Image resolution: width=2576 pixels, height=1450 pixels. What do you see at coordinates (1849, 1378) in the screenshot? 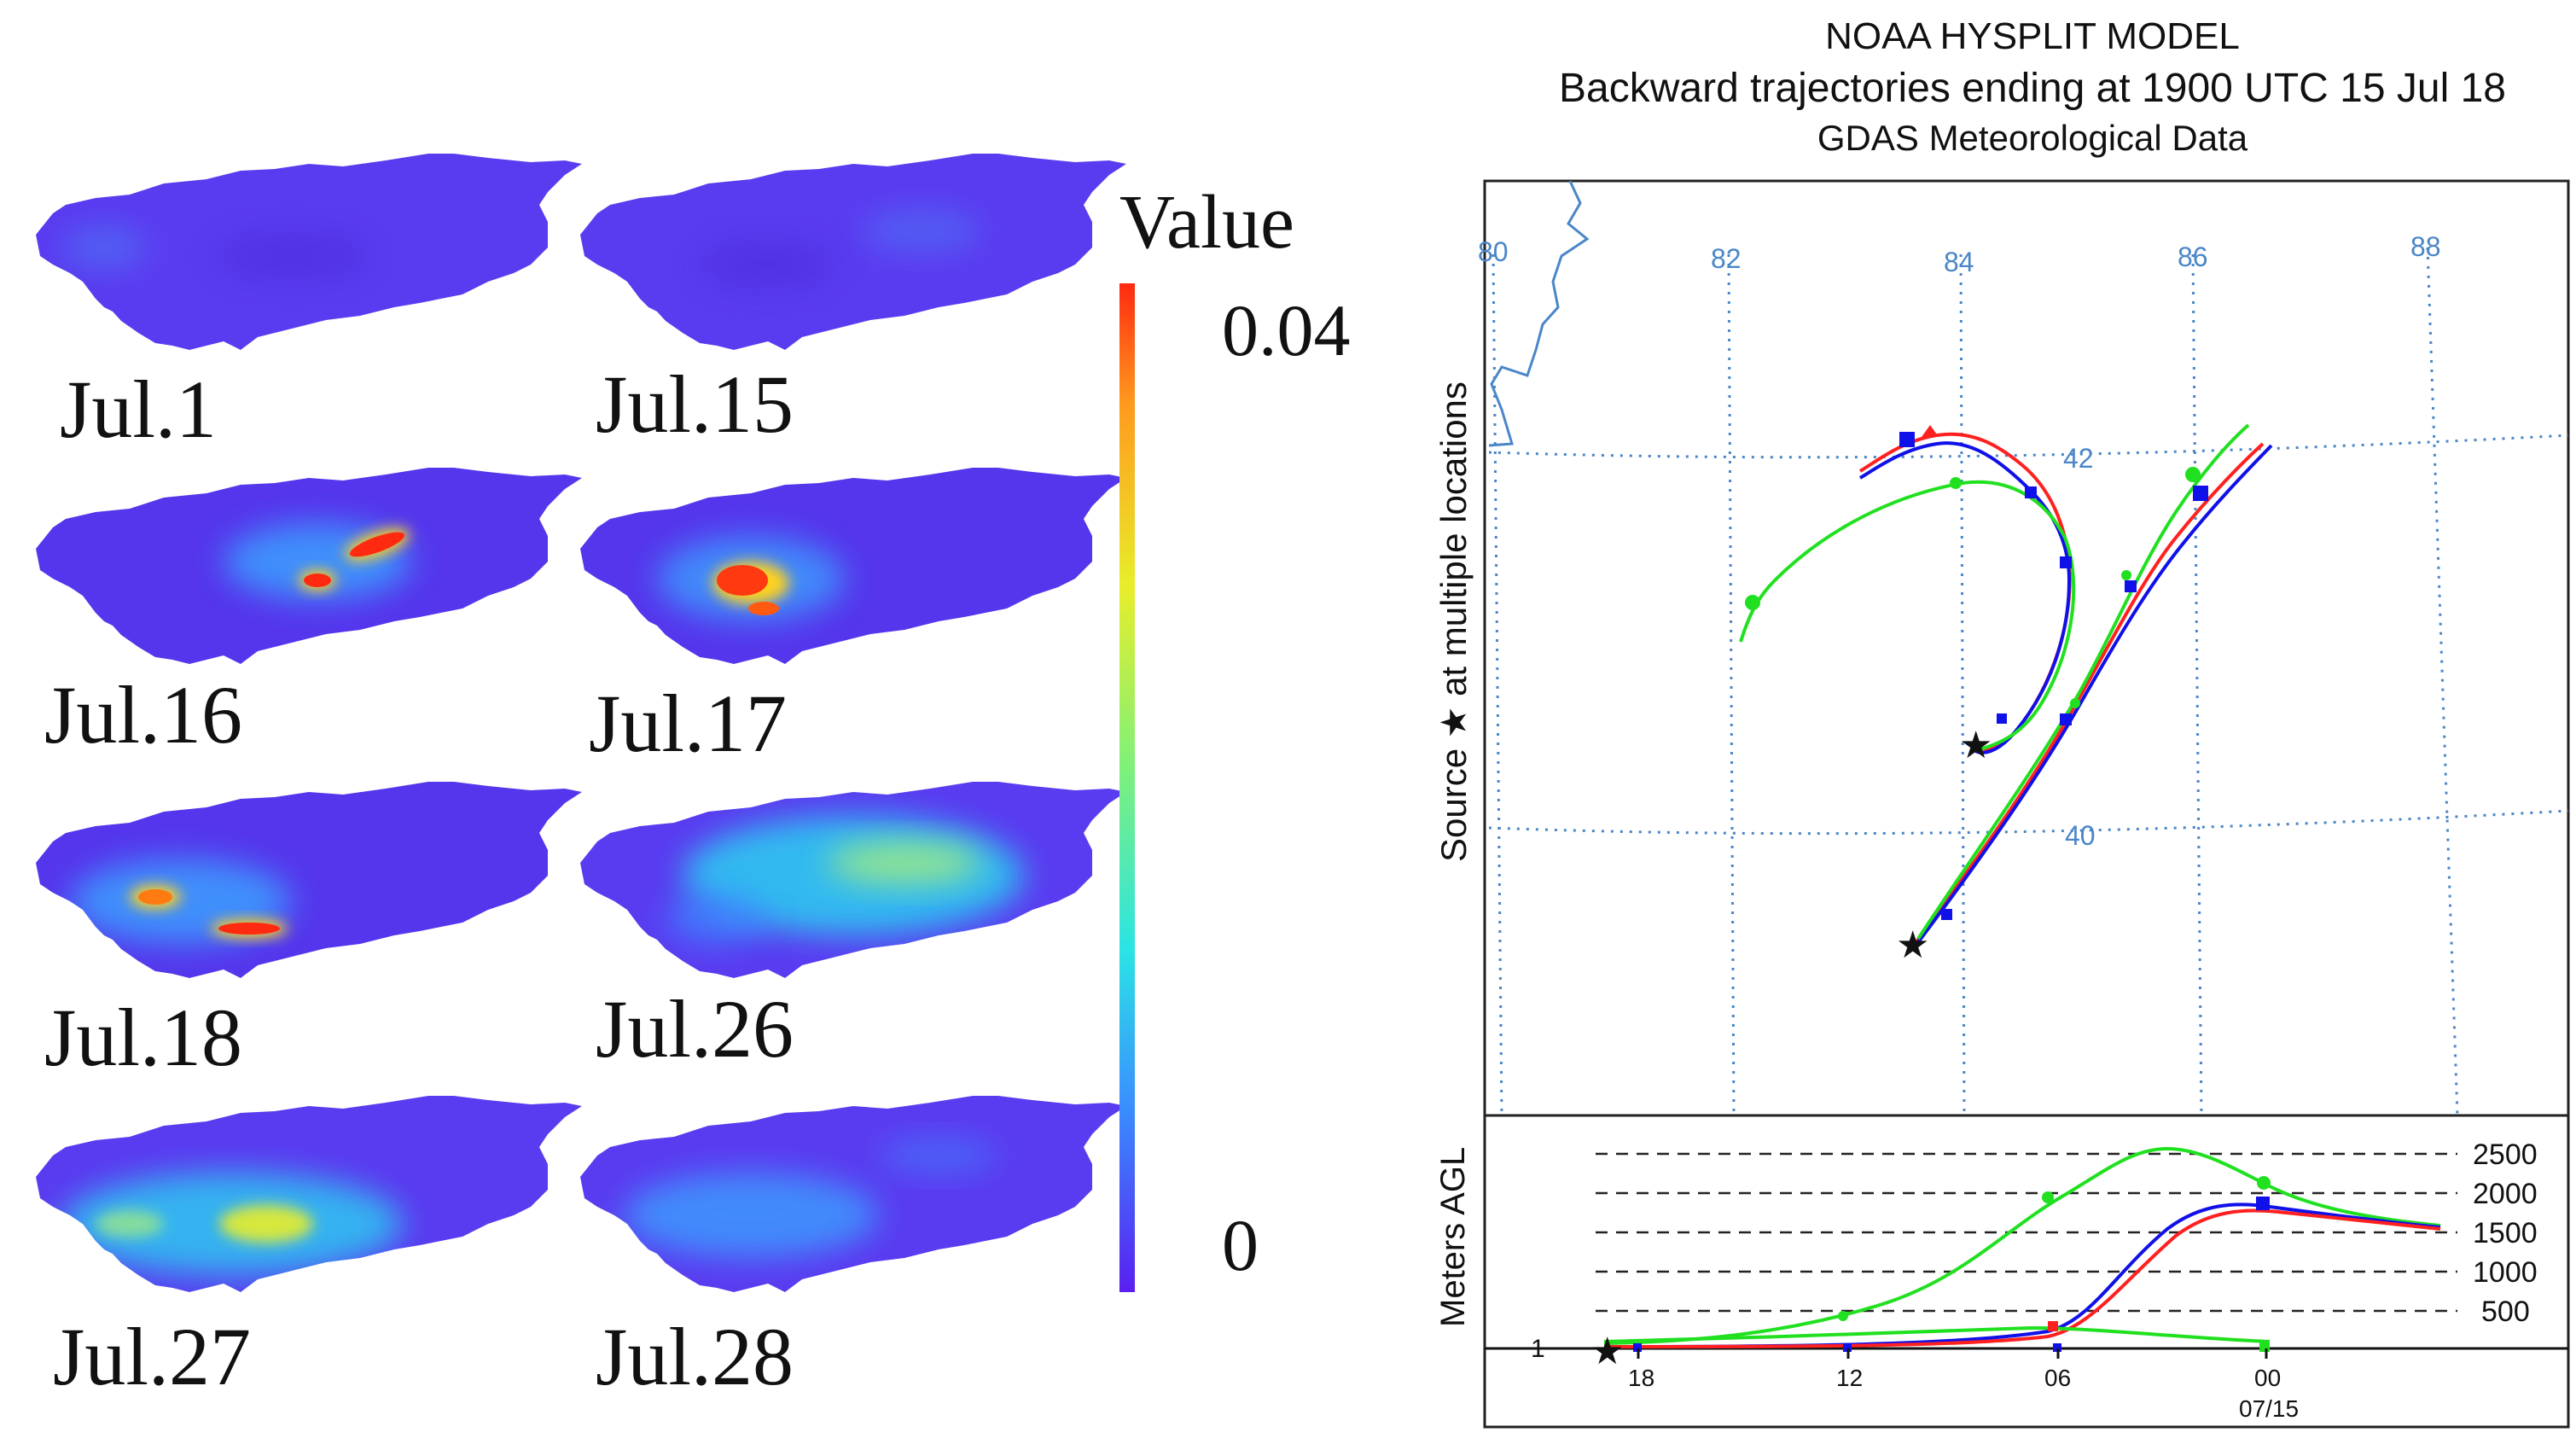
I see `time-tick-label: 12` at bounding box center [1849, 1378].